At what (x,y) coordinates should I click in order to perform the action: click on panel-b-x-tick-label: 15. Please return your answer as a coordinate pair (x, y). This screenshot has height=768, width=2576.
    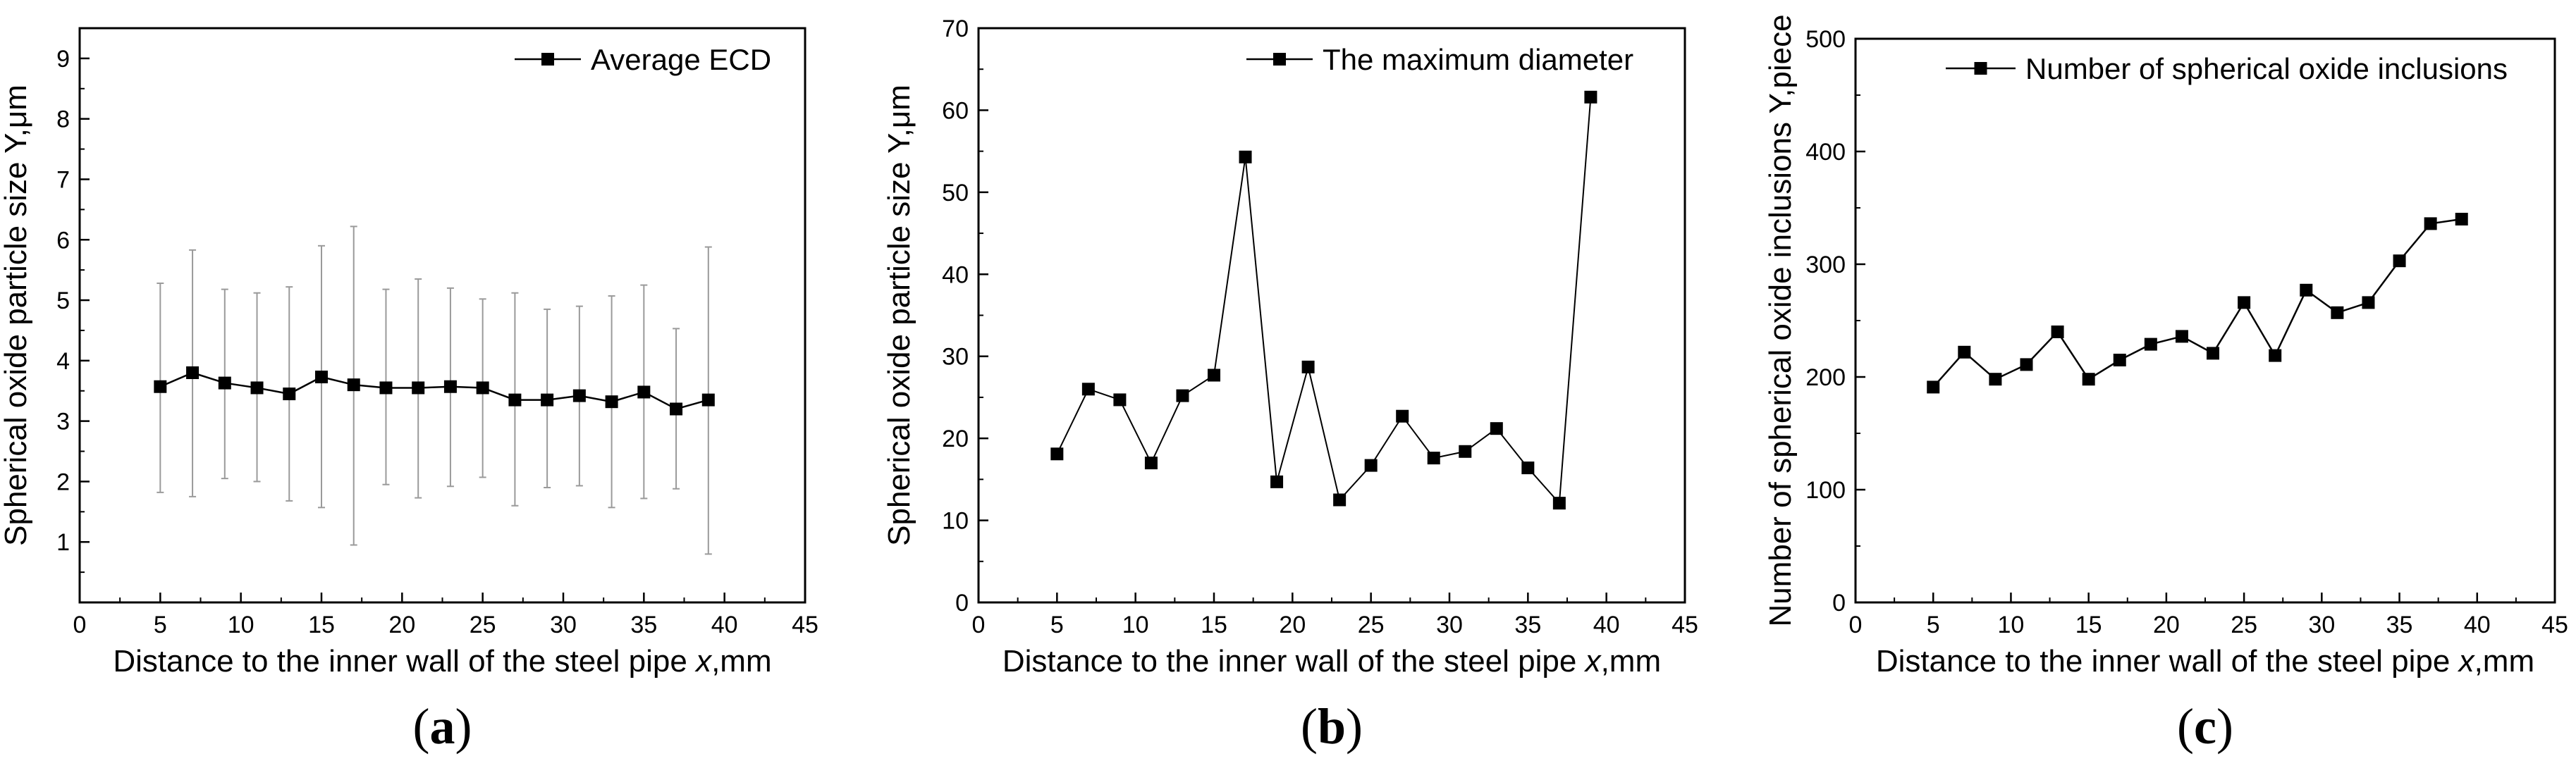
    Looking at the image, I should click on (1214, 625).